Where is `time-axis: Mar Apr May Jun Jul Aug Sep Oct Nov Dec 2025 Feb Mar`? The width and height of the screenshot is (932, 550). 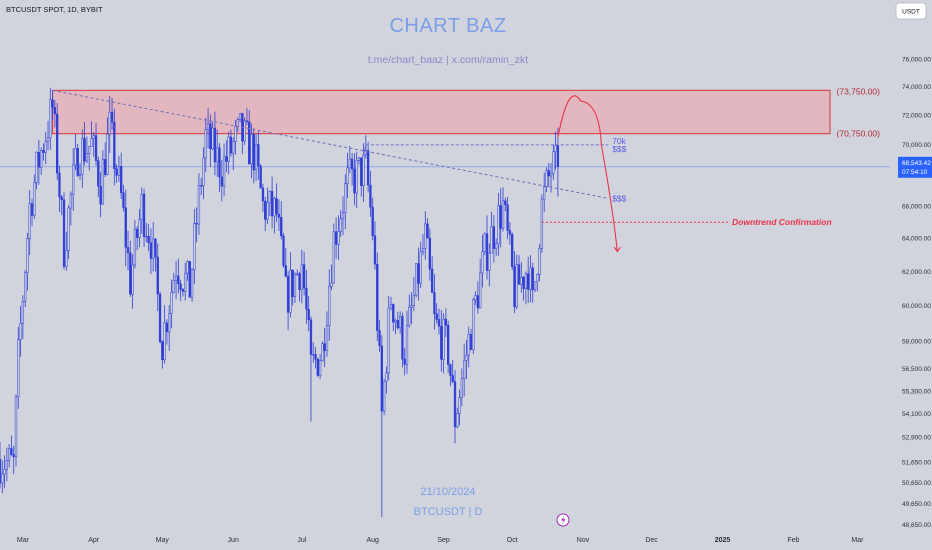
time-axis: Mar Apr May Jun Jul Aug Sep Oct Nov Dec 2025 Feb Mar is located at coordinates (440, 540).